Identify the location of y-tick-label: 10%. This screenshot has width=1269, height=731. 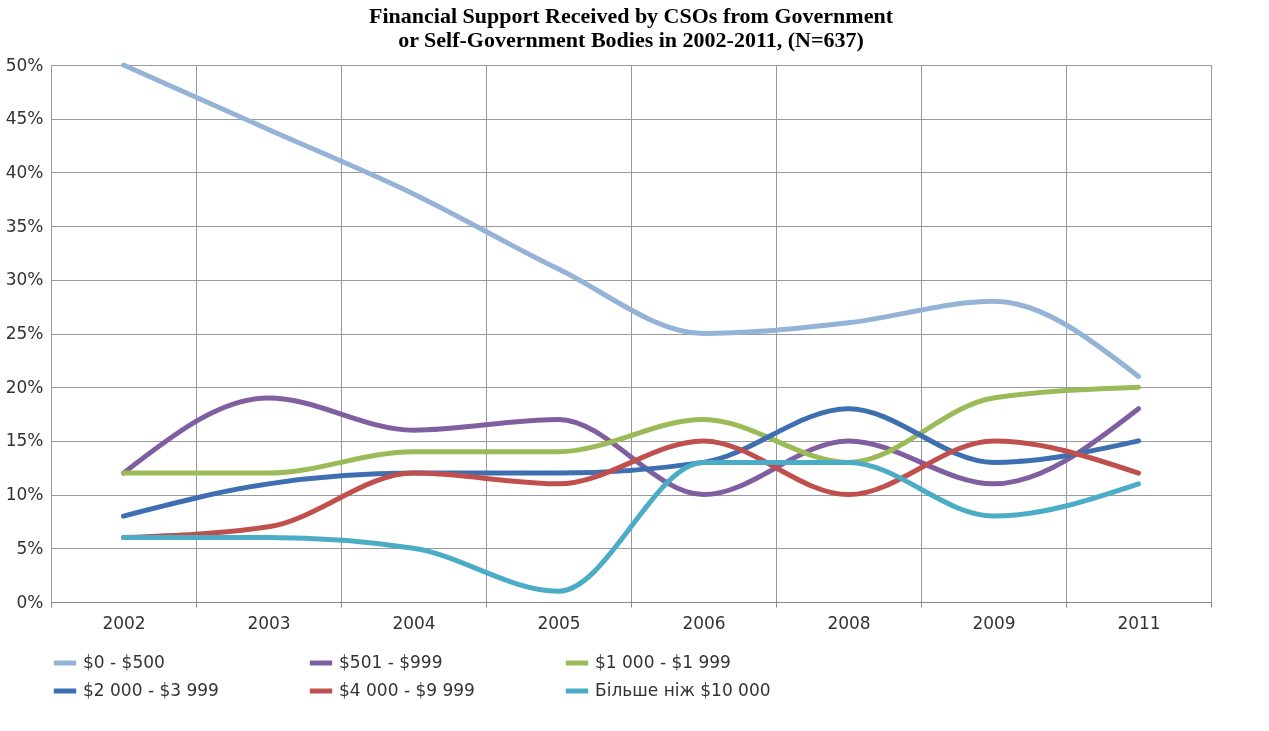
(24, 494).